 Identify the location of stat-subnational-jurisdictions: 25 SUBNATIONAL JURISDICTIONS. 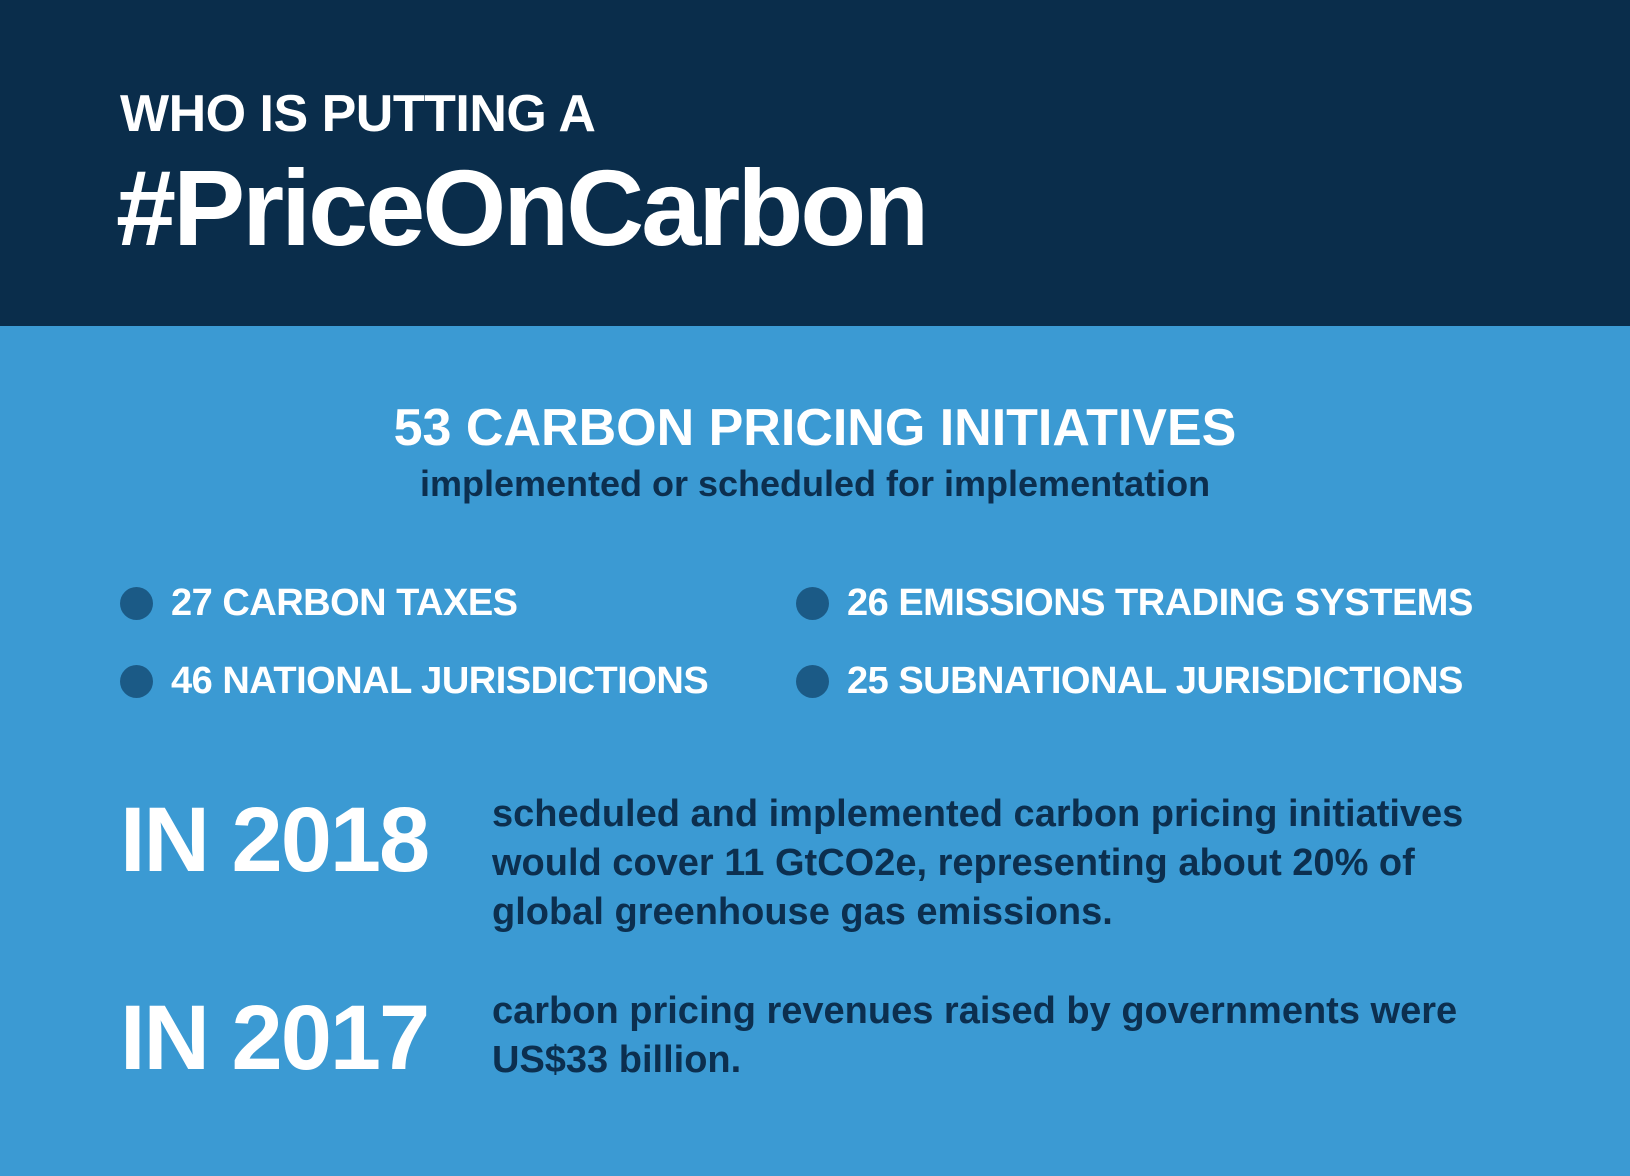
(1129, 681).